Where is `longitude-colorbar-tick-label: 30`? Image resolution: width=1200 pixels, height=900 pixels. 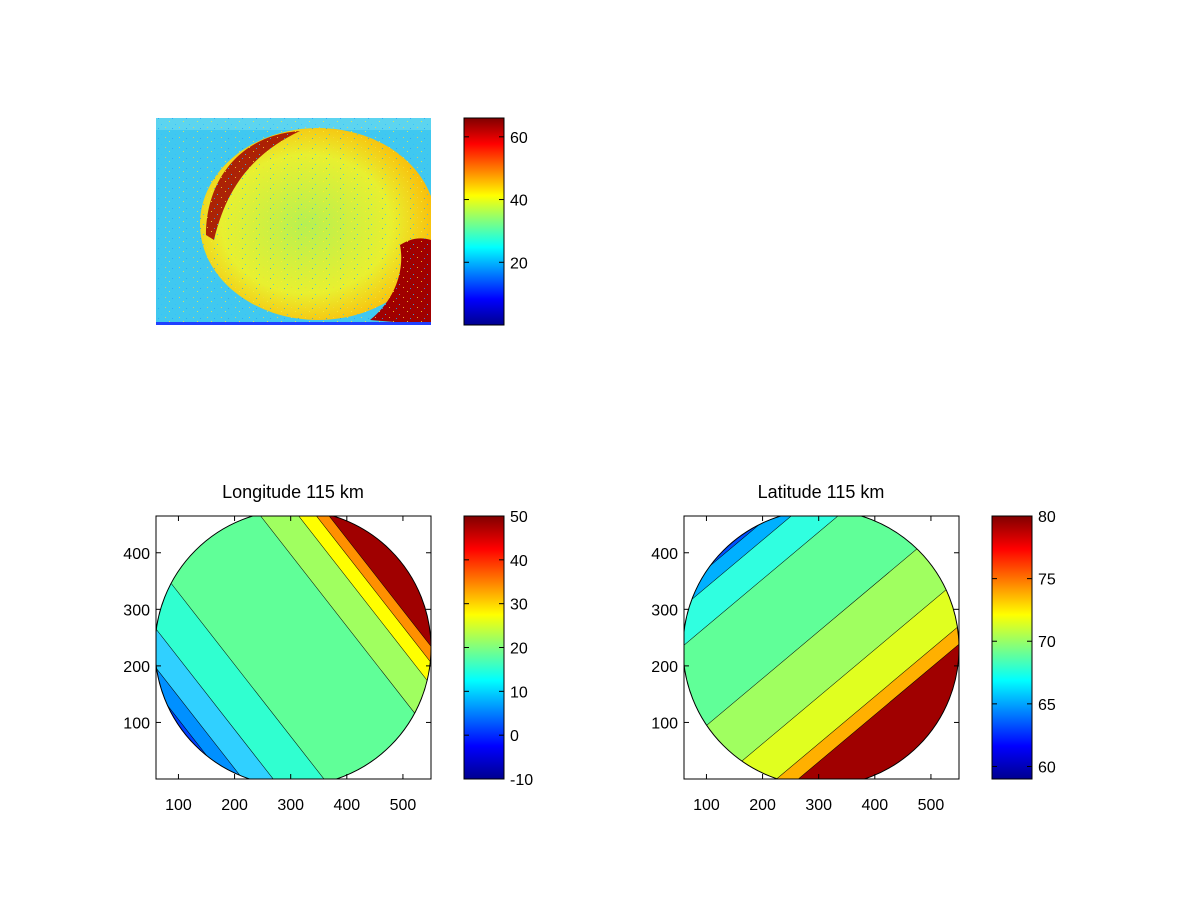 longitude-colorbar-tick-label: 30 is located at coordinates (519, 605).